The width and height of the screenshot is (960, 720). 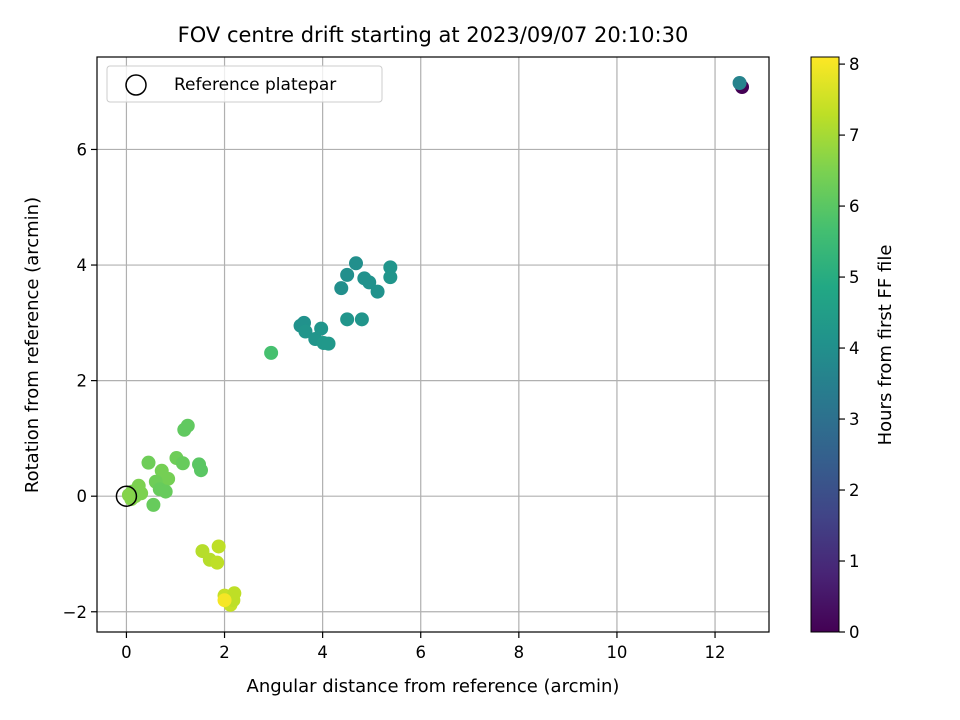 What do you see at coordinates (885, 345) in the screenshot?
I see `colorbar-label: Hours from first FF file` at bounding box center [885, 345].